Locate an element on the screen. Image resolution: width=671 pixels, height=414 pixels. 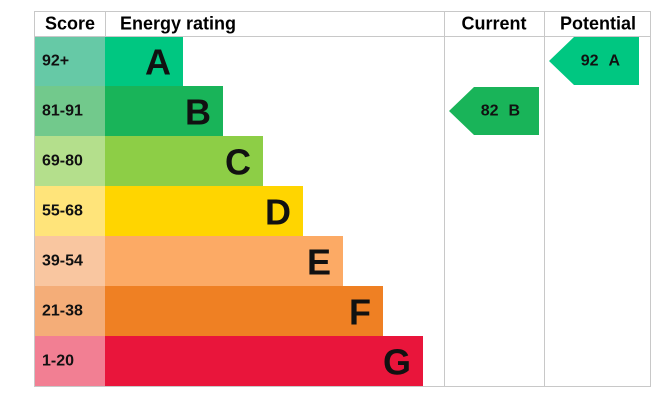
rating-letter: F is located at coordinates (360, 312).